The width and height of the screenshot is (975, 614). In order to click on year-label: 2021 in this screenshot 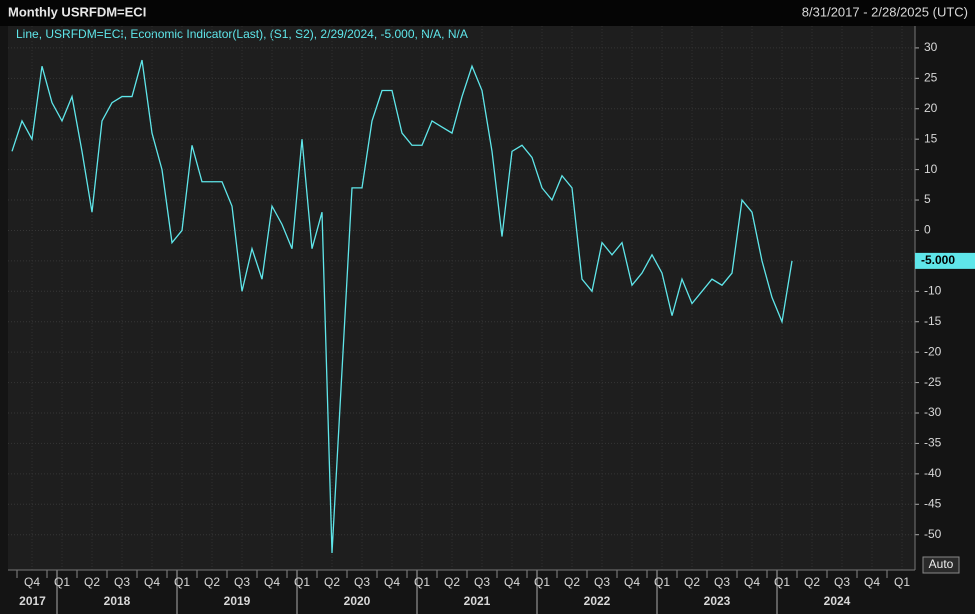, I will do `click(477, 601)`.